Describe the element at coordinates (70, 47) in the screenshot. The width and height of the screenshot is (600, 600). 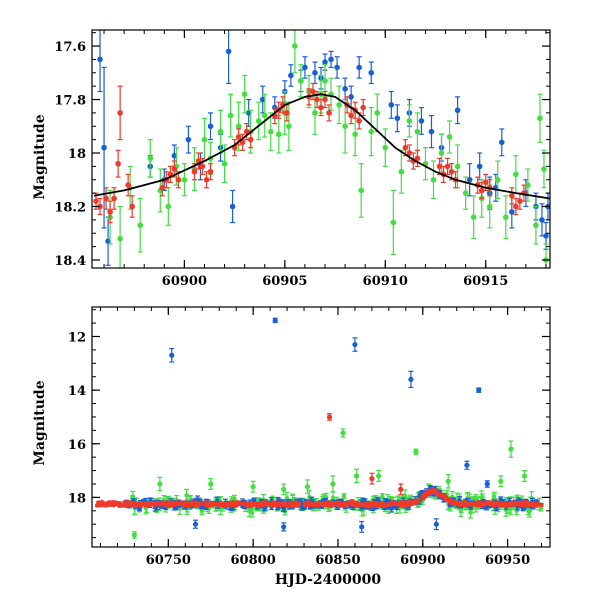
I see `top-y-tick-label: 17.6` at that location.